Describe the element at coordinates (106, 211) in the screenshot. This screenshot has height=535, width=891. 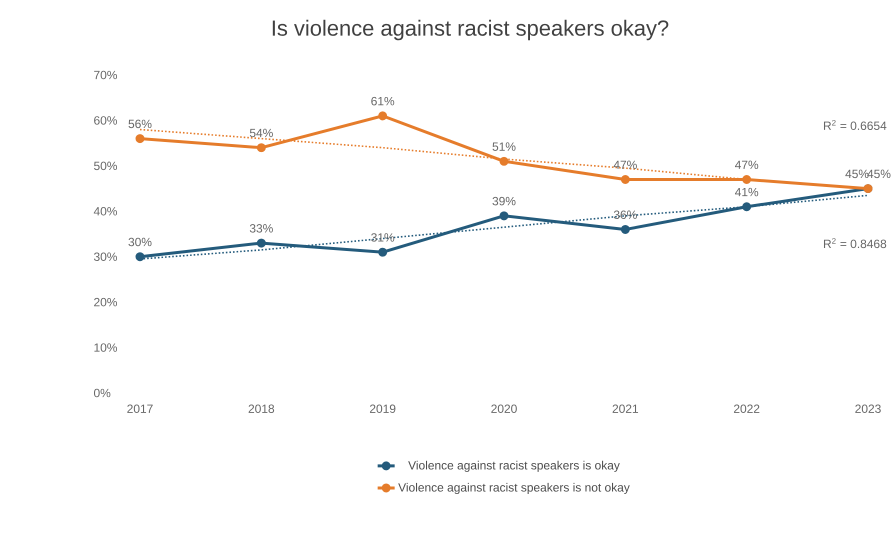
I see `y-tick-label: 40%` at that location.